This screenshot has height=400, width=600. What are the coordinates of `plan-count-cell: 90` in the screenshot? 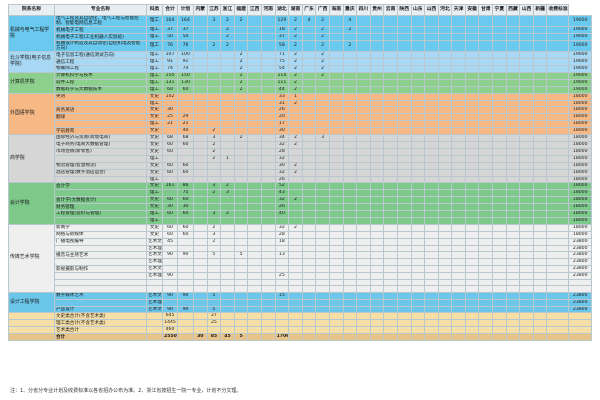 It's located at (185, 255).